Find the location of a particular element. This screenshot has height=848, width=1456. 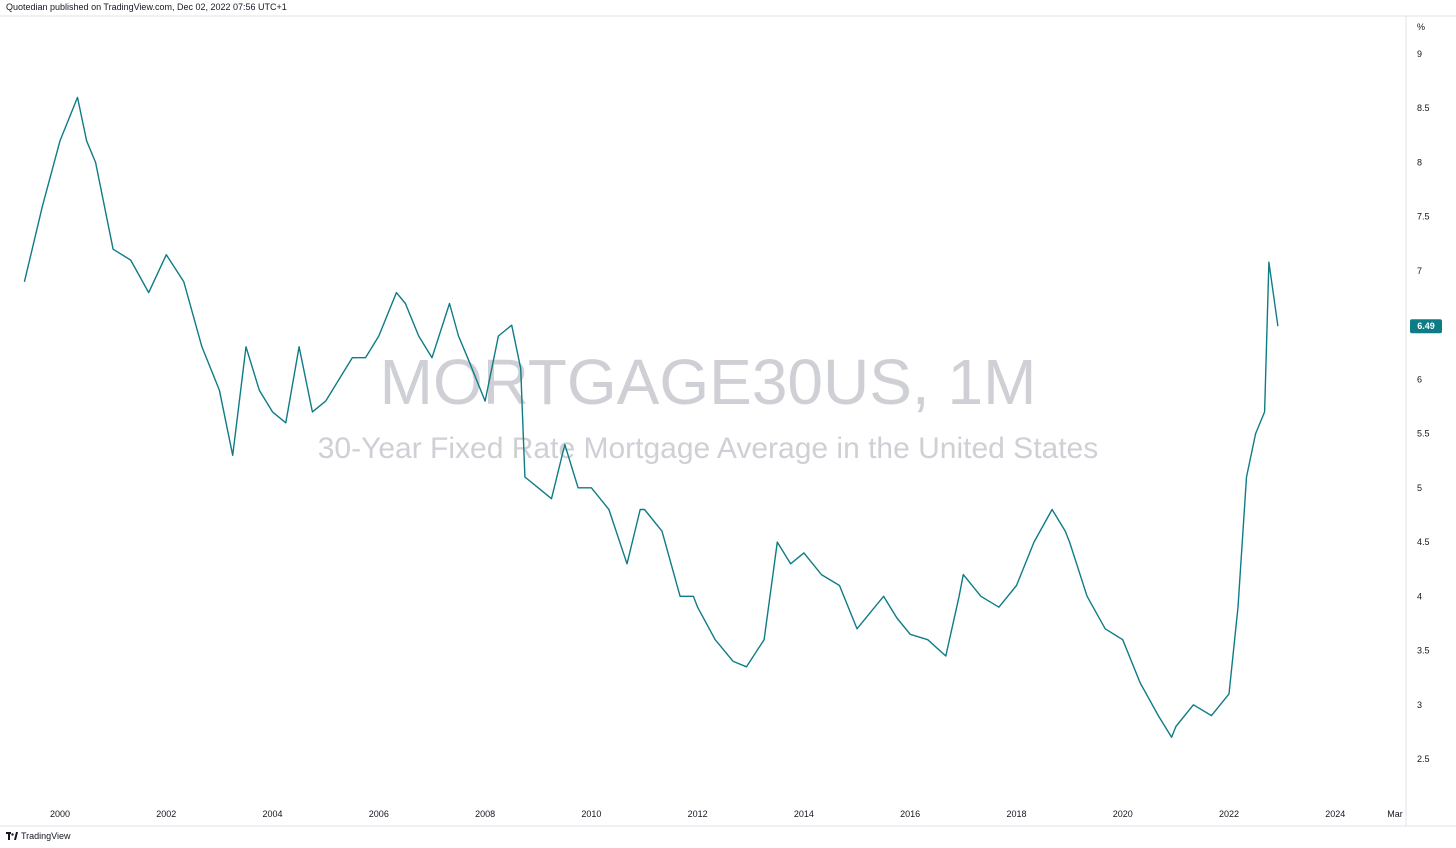

y-tick-label: 7.5 is located at coordinates (1423, 217).